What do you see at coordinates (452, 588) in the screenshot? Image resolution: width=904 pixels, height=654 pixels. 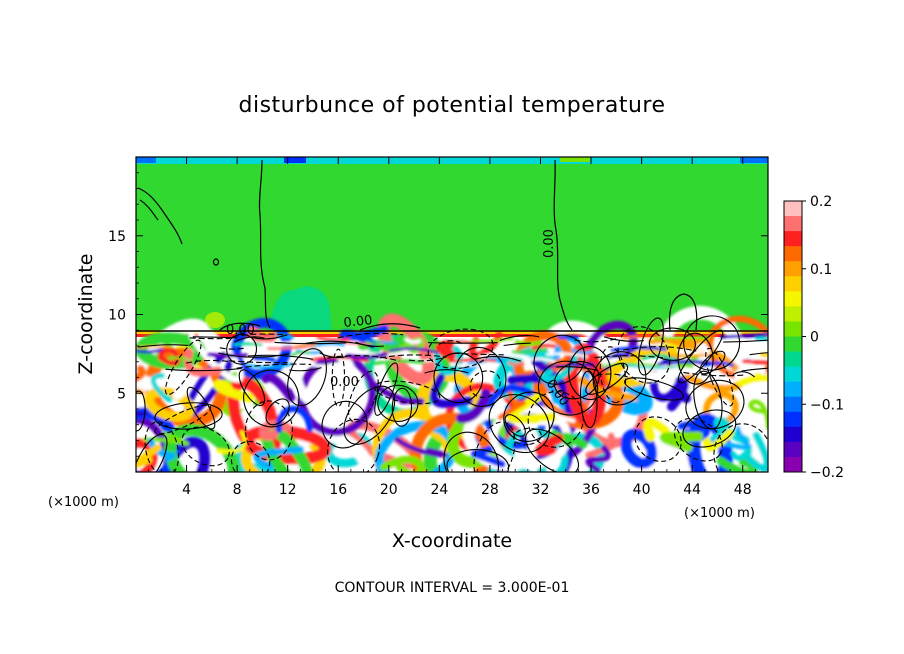 I see `contour-interval-note: CONTOUR INTERVAL = 3.000E-01` at bounding box center [452, 588].